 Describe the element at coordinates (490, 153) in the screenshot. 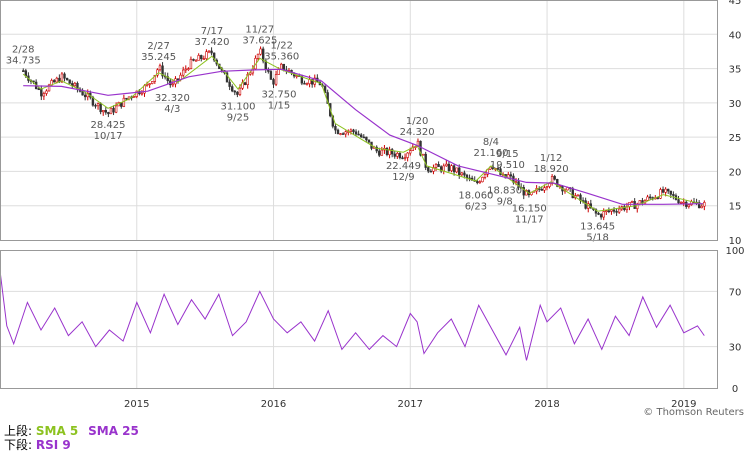

I see `annotation-line2: 21.160` at that location.